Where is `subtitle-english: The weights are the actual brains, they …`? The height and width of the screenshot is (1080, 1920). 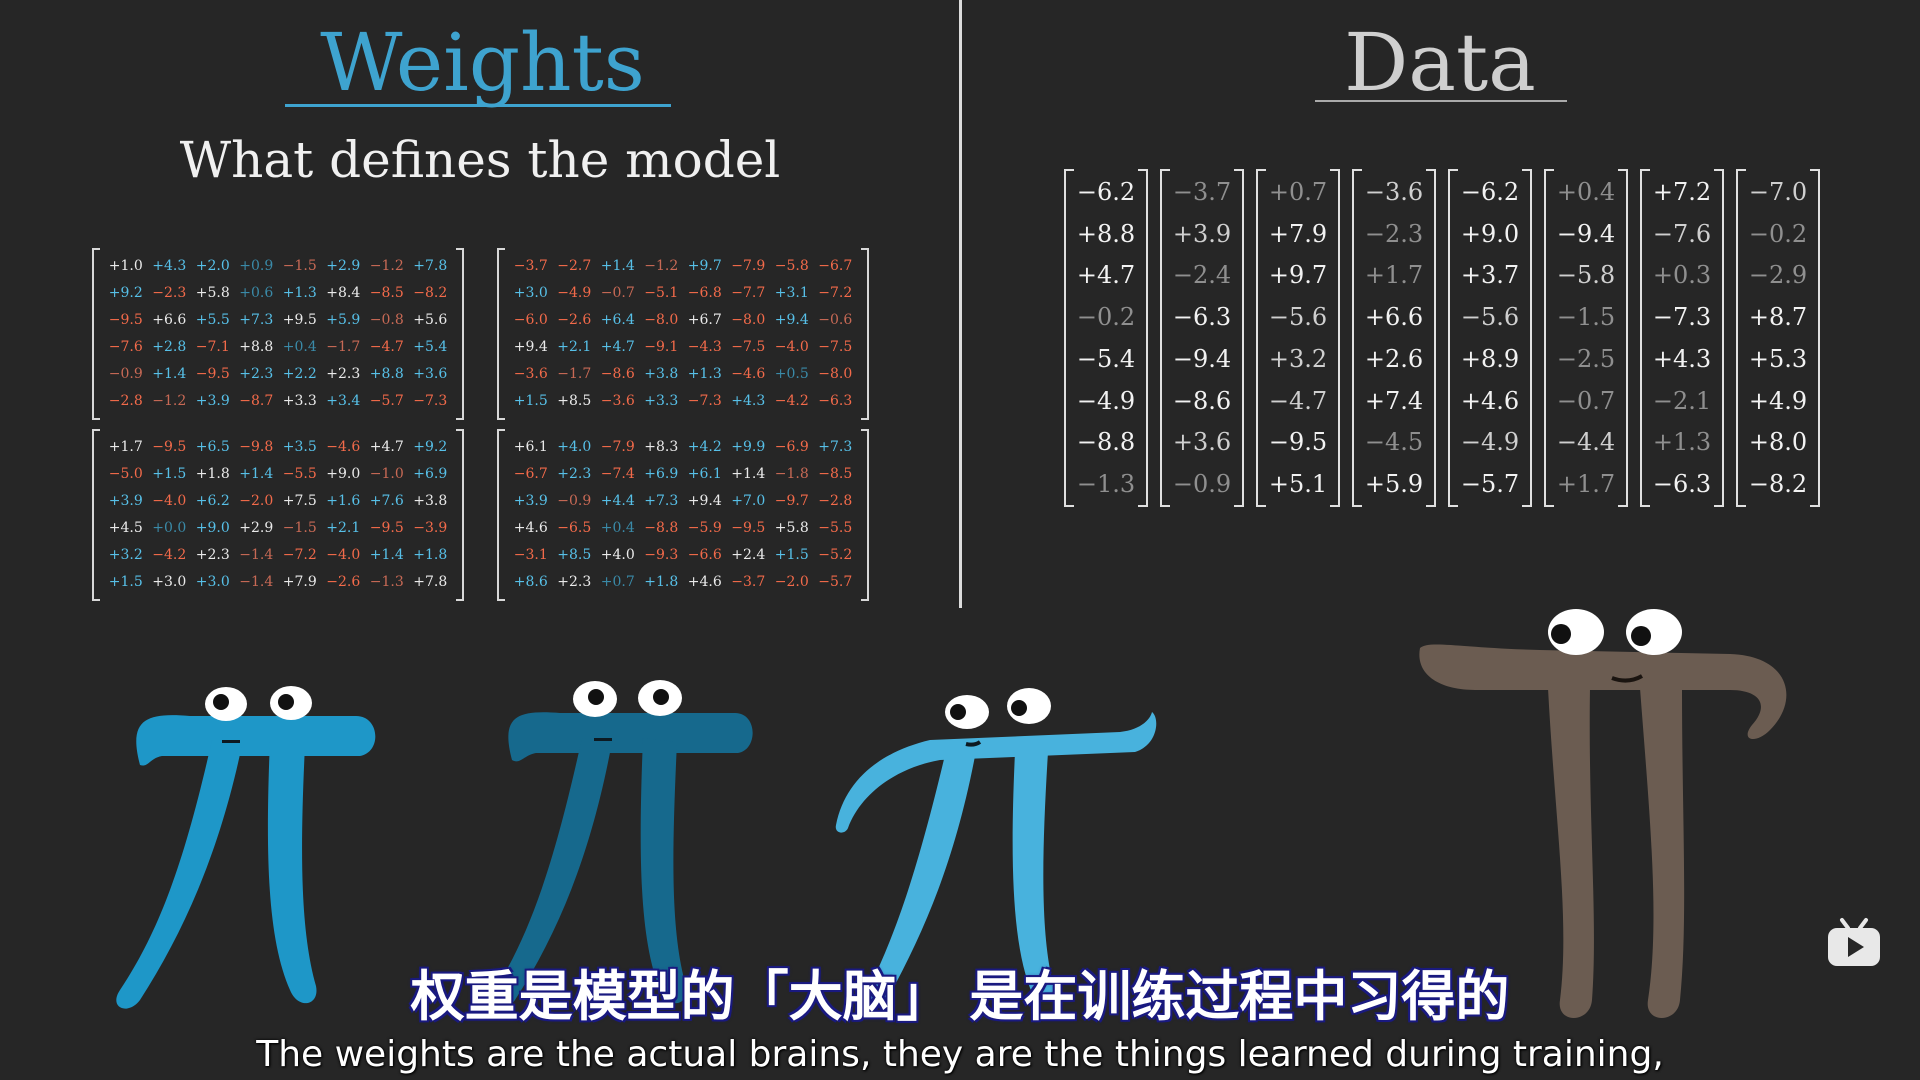 subtitle-english: The weights are the actual brains, they … is located at coordinates (960, 1054).